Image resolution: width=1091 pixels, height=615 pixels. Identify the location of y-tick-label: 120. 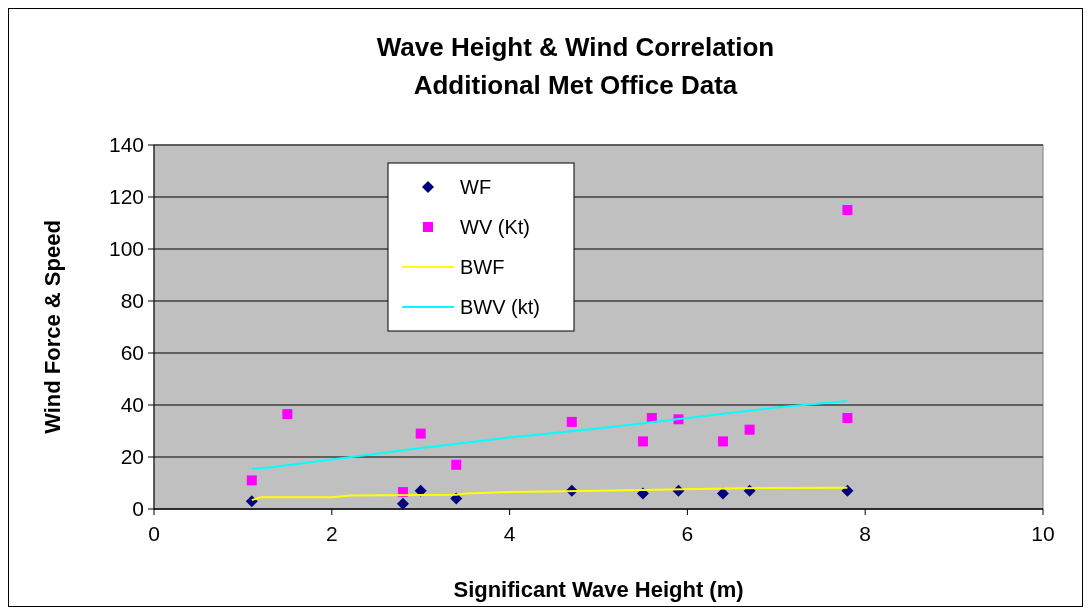
(126, 197).